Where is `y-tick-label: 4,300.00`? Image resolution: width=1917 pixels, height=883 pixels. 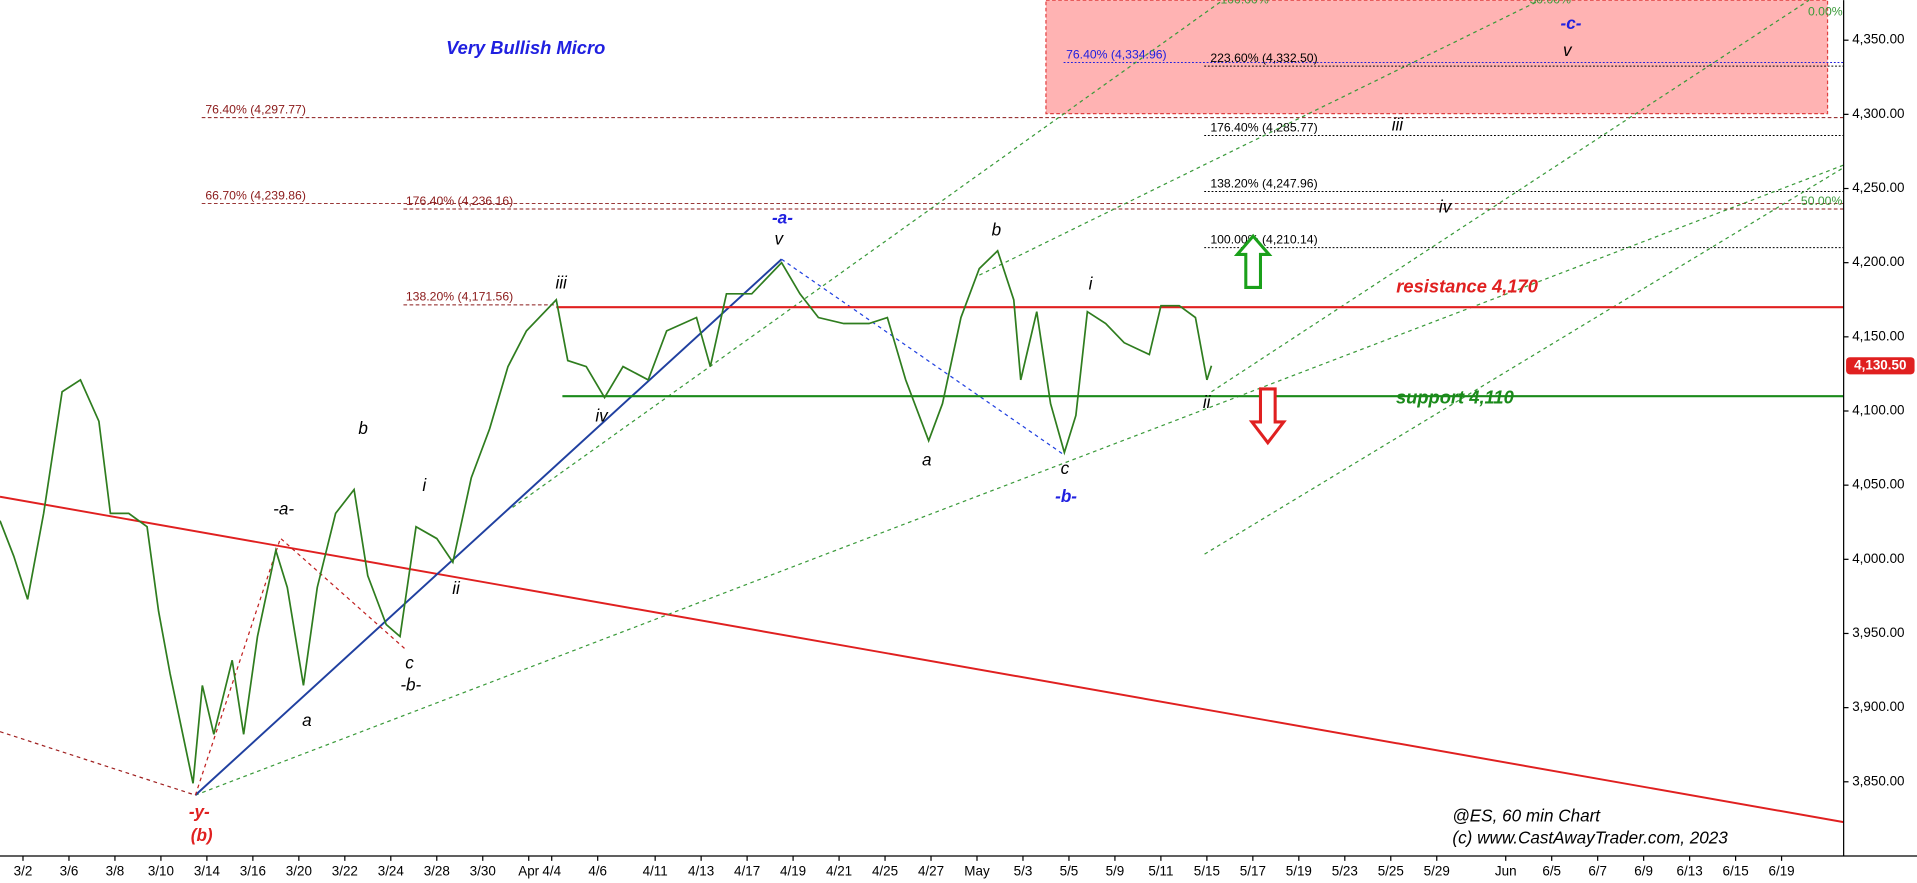
y-tick-label: 4,300.00 is located at coordinates (1878, 113).